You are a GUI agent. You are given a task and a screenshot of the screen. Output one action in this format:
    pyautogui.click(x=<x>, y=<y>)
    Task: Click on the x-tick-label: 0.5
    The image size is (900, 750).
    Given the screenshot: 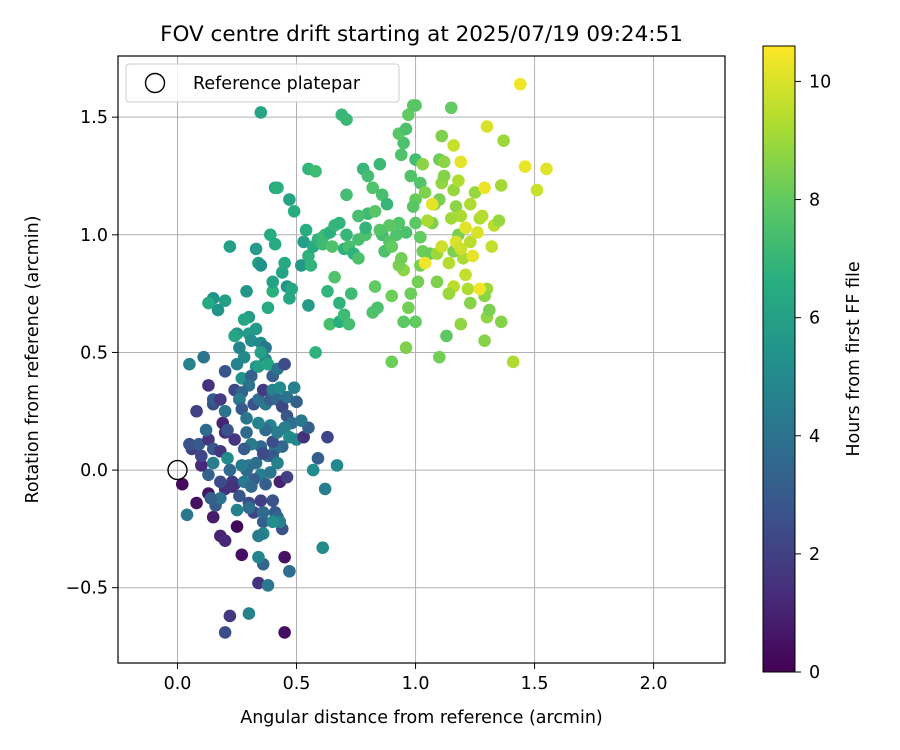 What is the action you would take?
    pyautogui.click(x=297, y=684)
    